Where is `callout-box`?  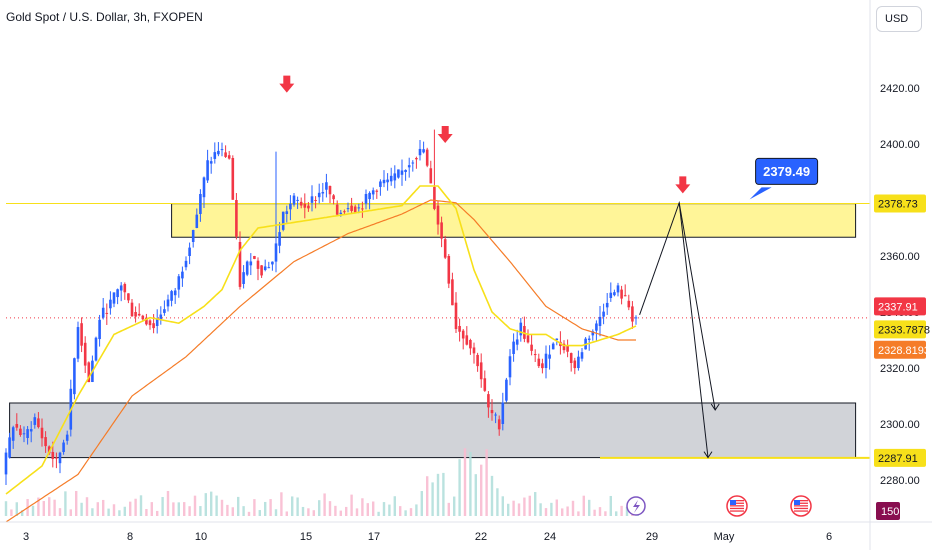 callout-box is located at coordinates (787, 171).